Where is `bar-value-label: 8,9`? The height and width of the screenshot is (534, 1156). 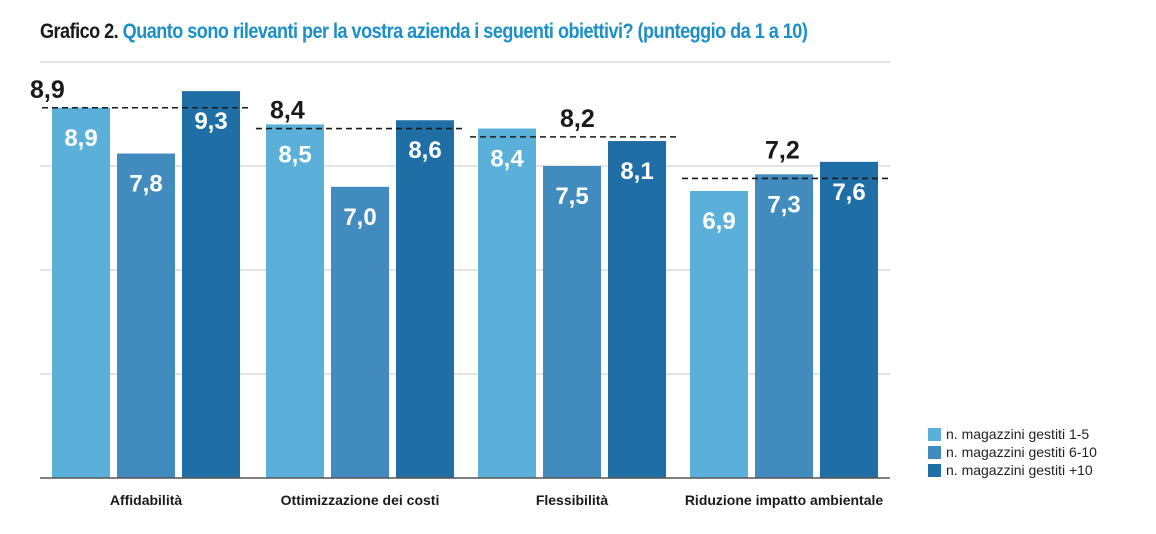
bar-value-label: 8,9 is located at coordinates (80, 138).